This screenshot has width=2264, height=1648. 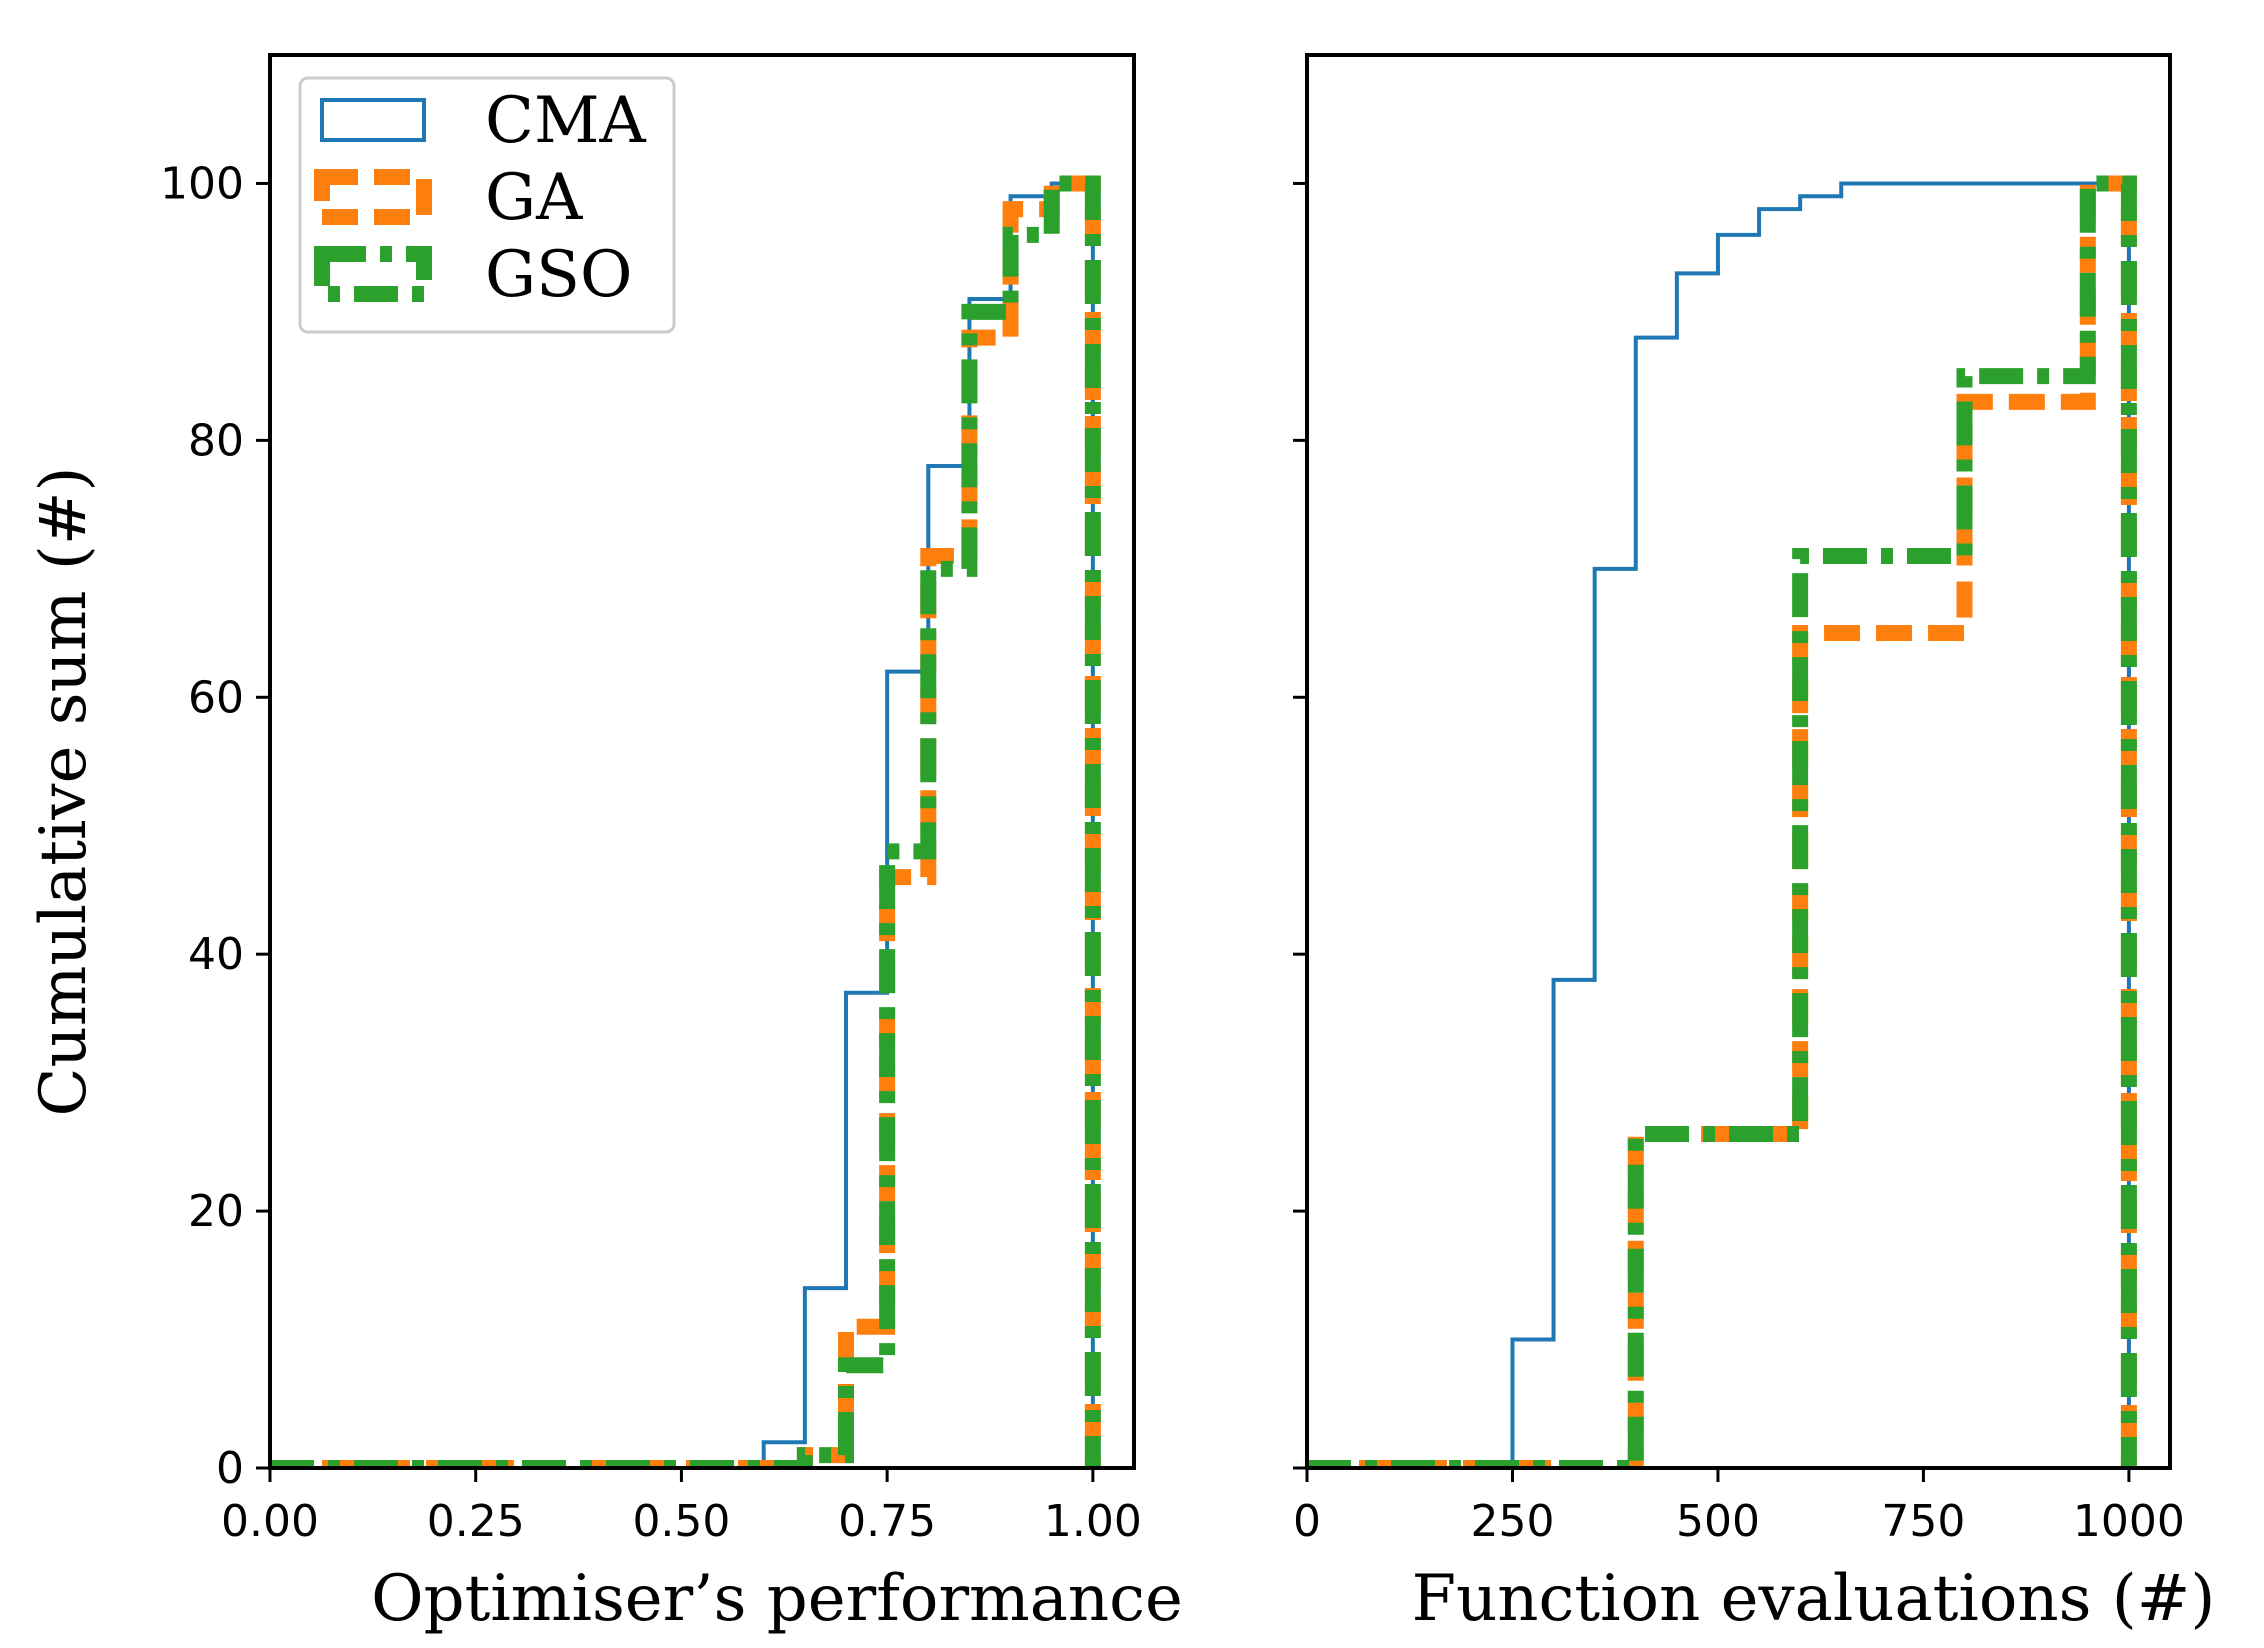 I want to click on x-tick-label: 0, so click(x=1307, y=1521).